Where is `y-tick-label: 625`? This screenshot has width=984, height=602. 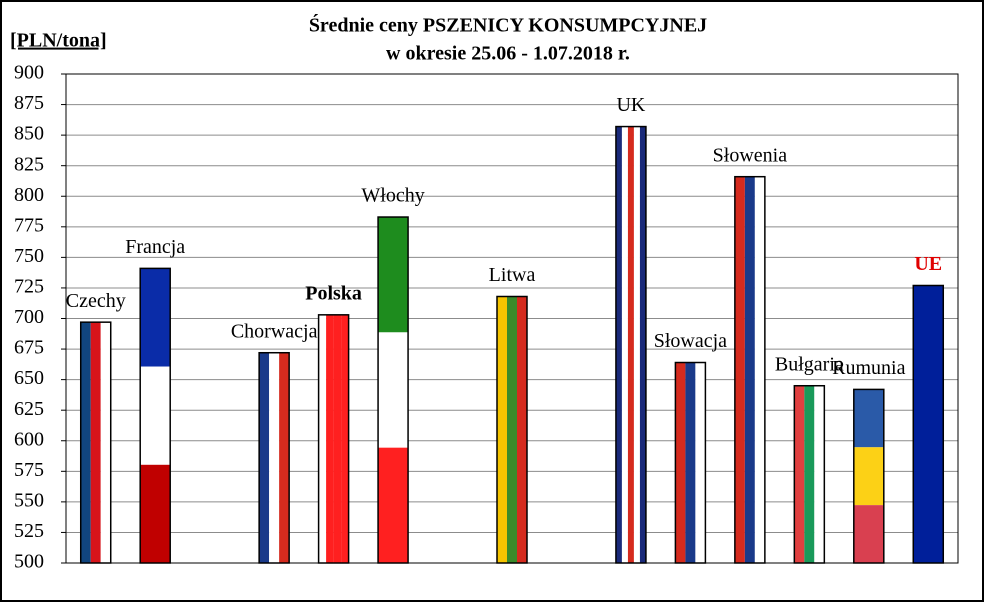
y-tick-label: 625 is located at coordinates (29, 409).